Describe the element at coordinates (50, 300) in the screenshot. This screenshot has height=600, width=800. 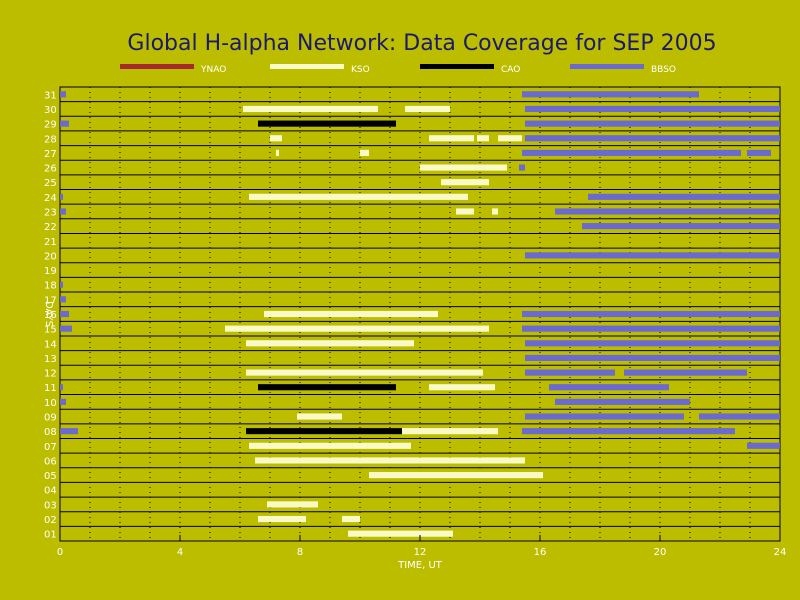
I see `y-tick-label: 17` at that location.